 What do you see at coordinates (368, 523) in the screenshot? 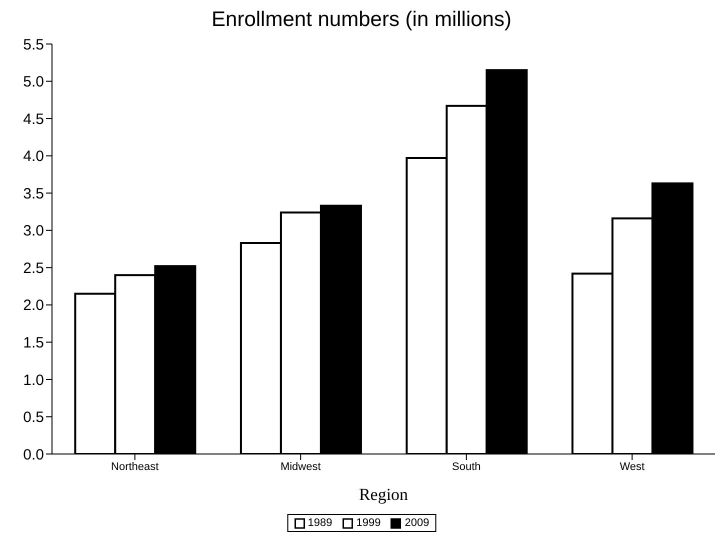
I see `legend-label: 1999` at bounding box center [368, 523].